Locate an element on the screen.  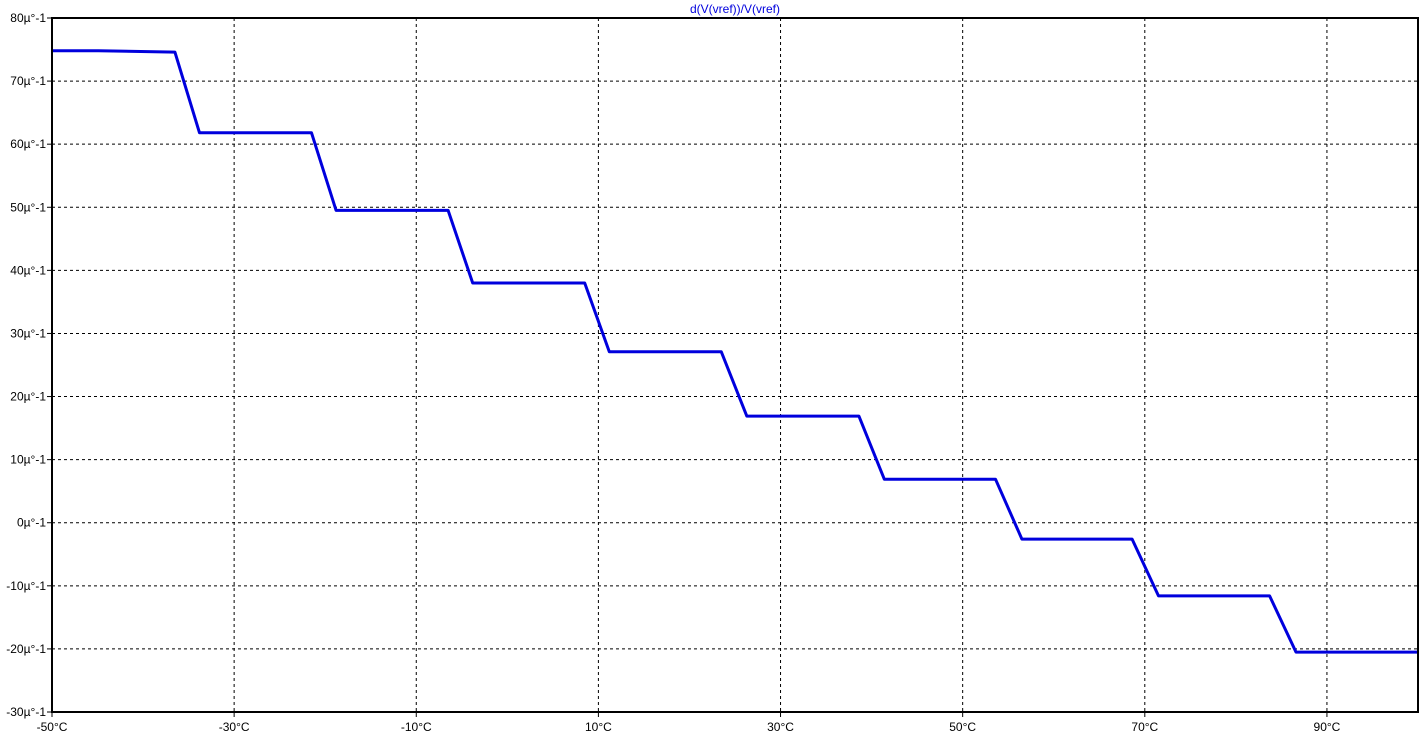
y-tick-label: 40µ°-1 is located at coordinates (28, 270).